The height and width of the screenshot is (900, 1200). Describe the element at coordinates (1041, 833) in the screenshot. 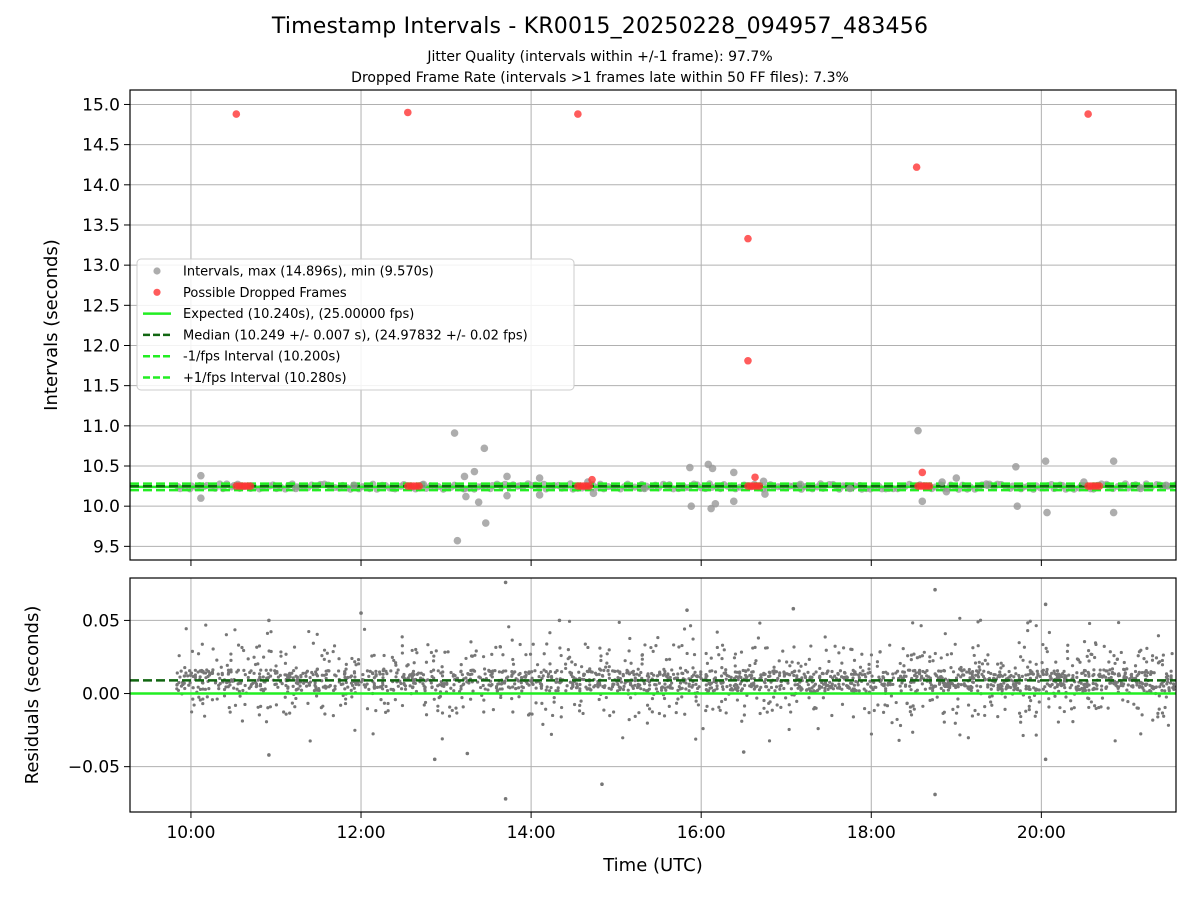

I see `bottom-x-tick-label: 20:00` at that location.